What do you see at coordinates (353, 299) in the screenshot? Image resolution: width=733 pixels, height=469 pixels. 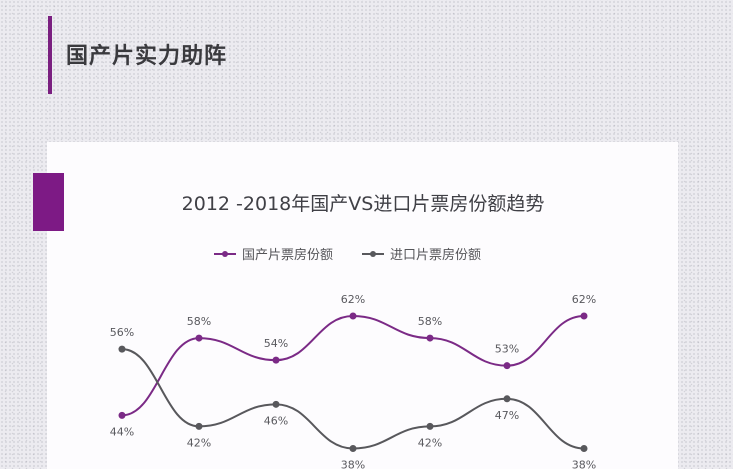 I see `data-label-s0-3: 62%` at bounding box center [353, 299].